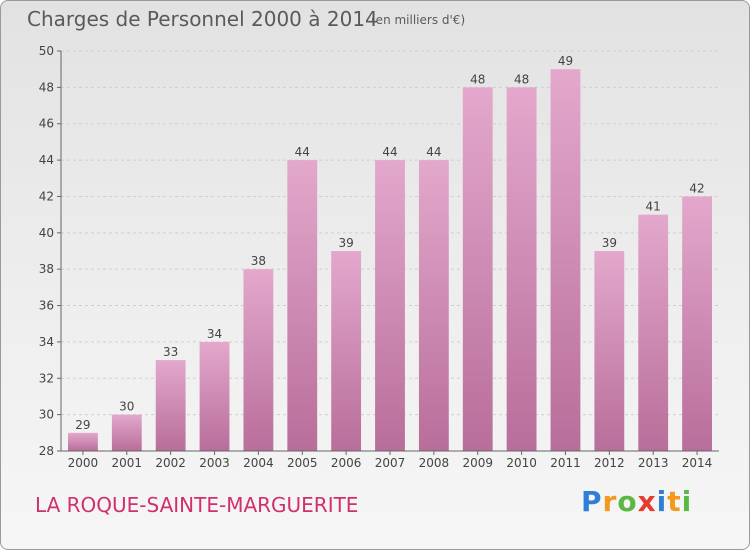  Describe the element at coordinates (46, 378) in the screenshot. I see `y-tick-label: 32` at that location.